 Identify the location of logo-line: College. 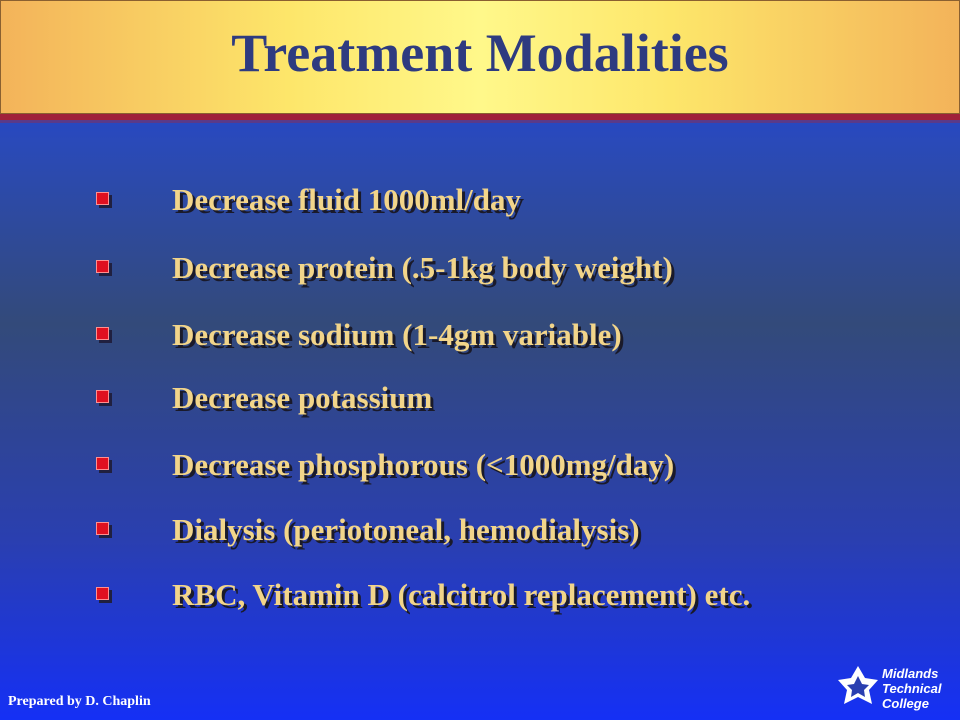
(905, 703).